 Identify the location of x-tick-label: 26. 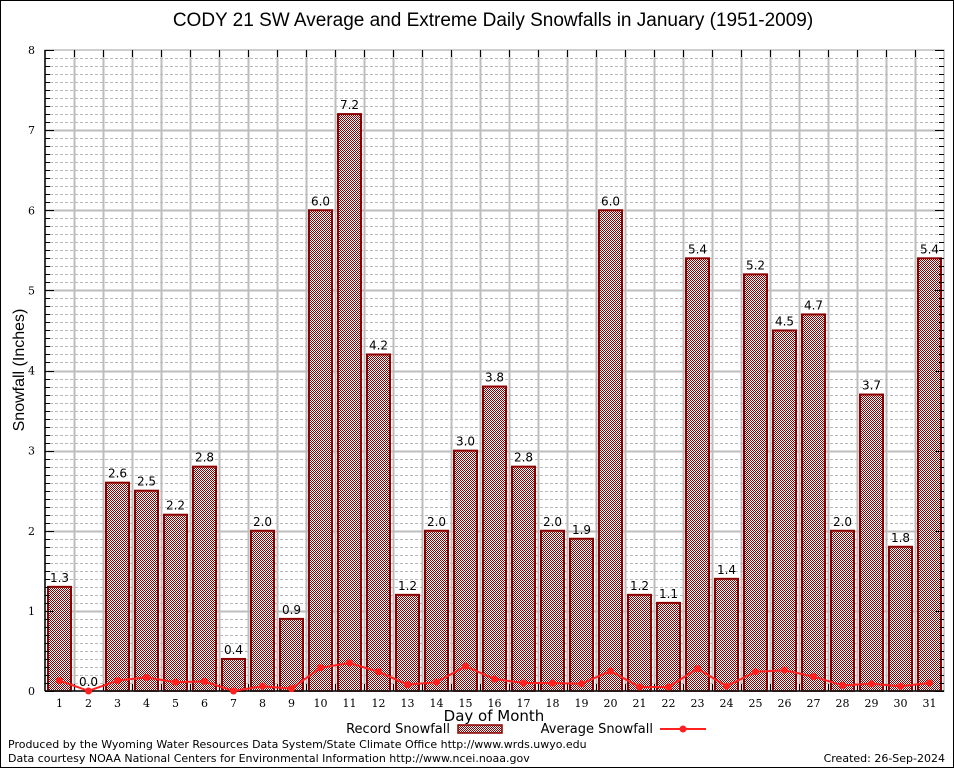
(785, 703).